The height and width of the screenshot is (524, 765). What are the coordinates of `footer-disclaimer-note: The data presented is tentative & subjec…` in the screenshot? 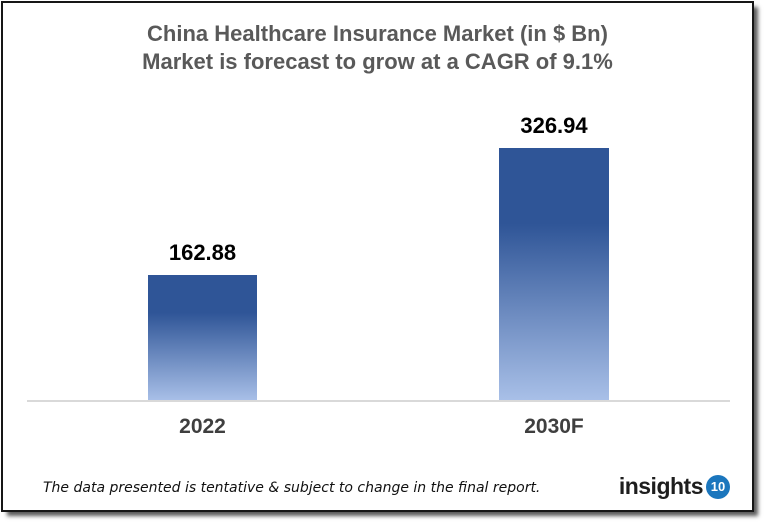 It's located at (292, 488).